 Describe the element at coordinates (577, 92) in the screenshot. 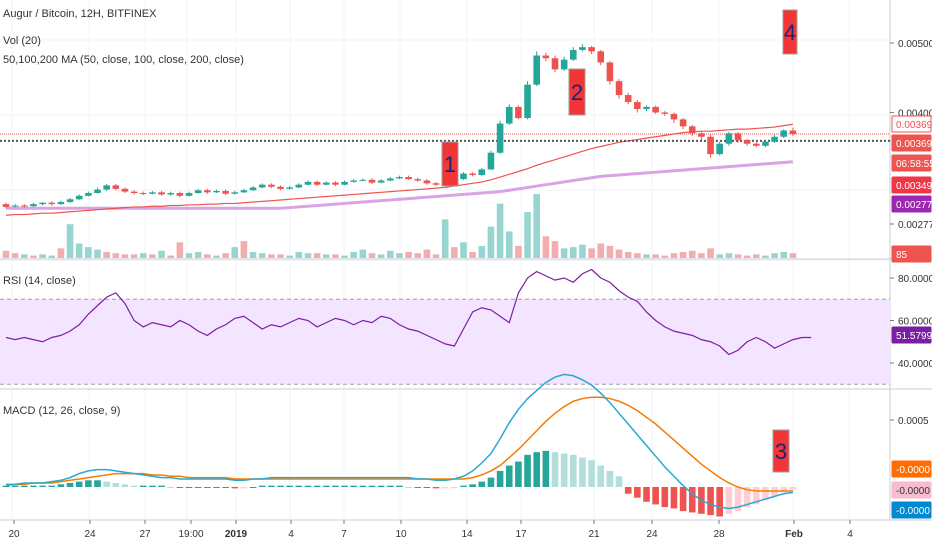

I see `marker-2-label: 2` at that location.